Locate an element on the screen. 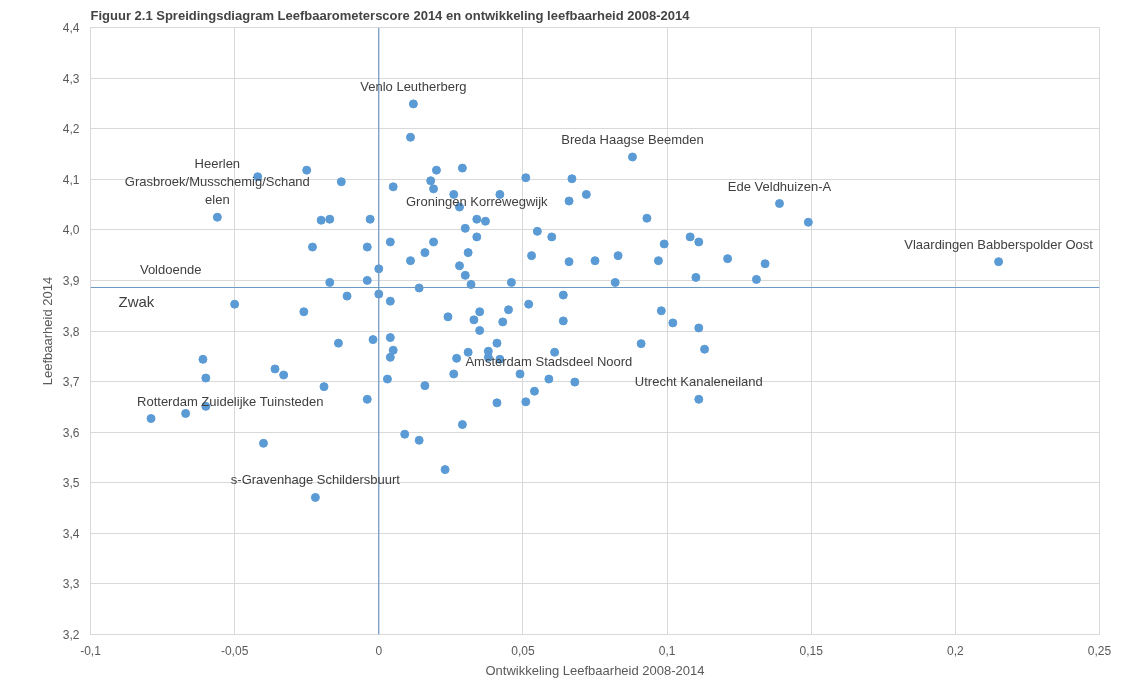 The image size is (1132, 685). annotation: Vlaardingen Babberspolder Oost is located at coordinates (999, 244).